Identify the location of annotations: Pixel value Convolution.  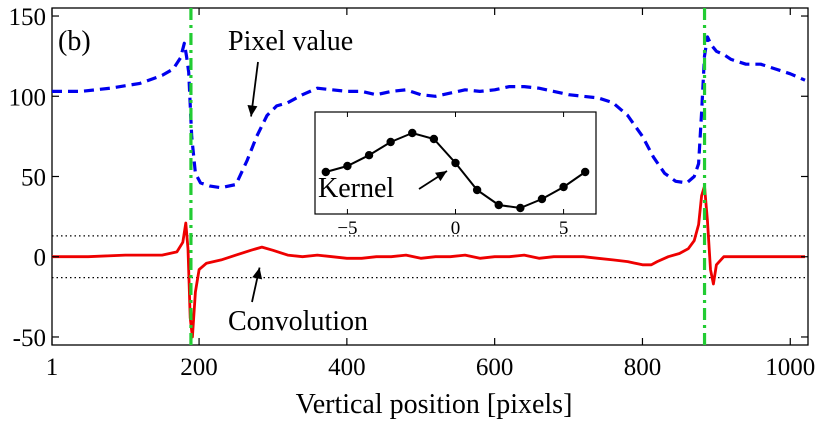
(298, 181).